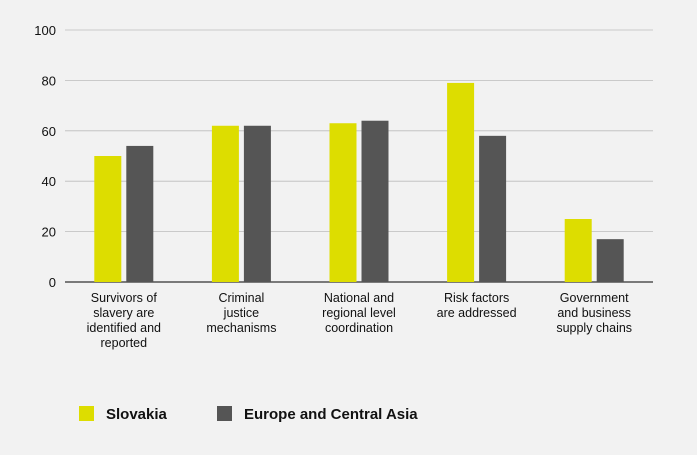  What do you see at coordinates (477, 305) in the screenshot?
I see `x-category-label: Risk factors are addressed` at bounding box center [477, 305].